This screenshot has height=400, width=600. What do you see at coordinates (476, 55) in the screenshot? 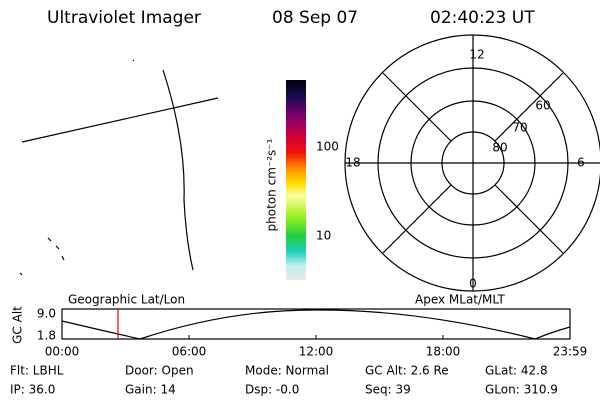
I see `hour-label: 12` at bounding box center [476, 55].